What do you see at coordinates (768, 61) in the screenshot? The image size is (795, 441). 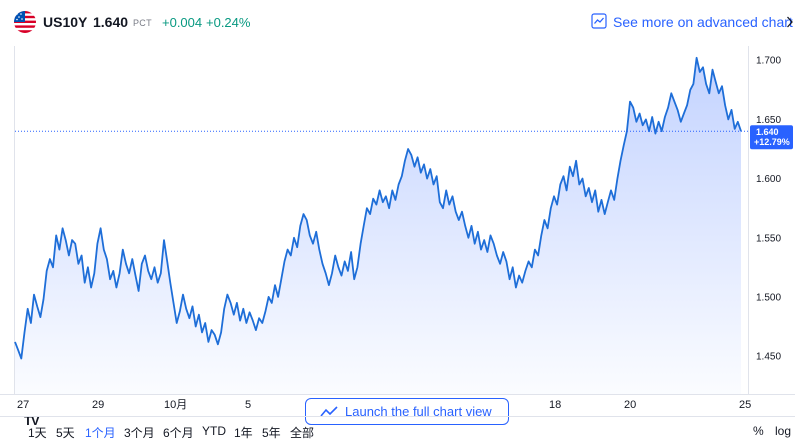 I see `y-tick-label: 1.700` at bounding box center [768, 61].